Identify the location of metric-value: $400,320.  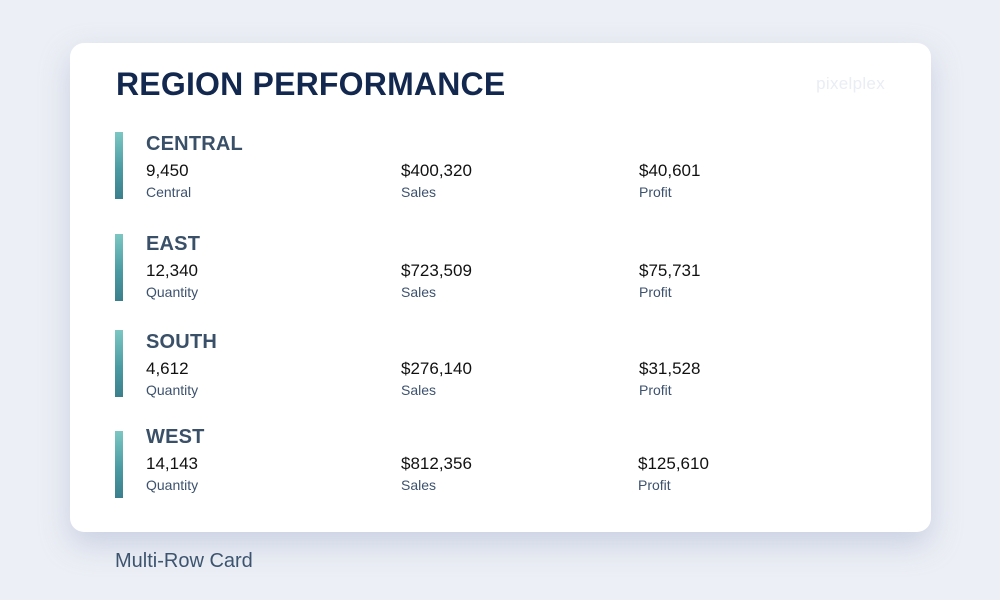
(436, 170).